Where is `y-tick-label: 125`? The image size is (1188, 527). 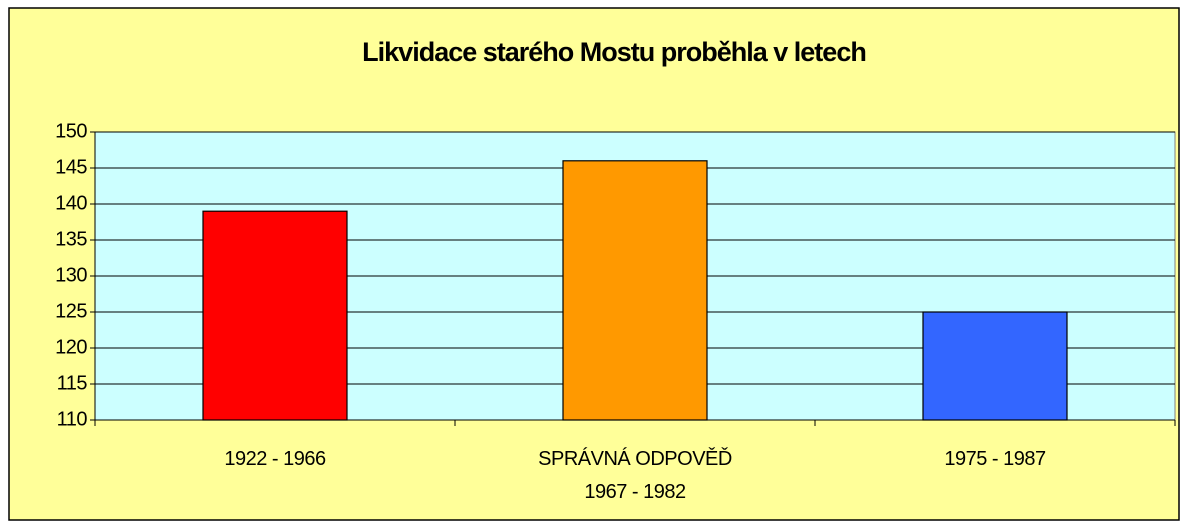
y-tick-label: 125 is located at coordinates (71, 311).